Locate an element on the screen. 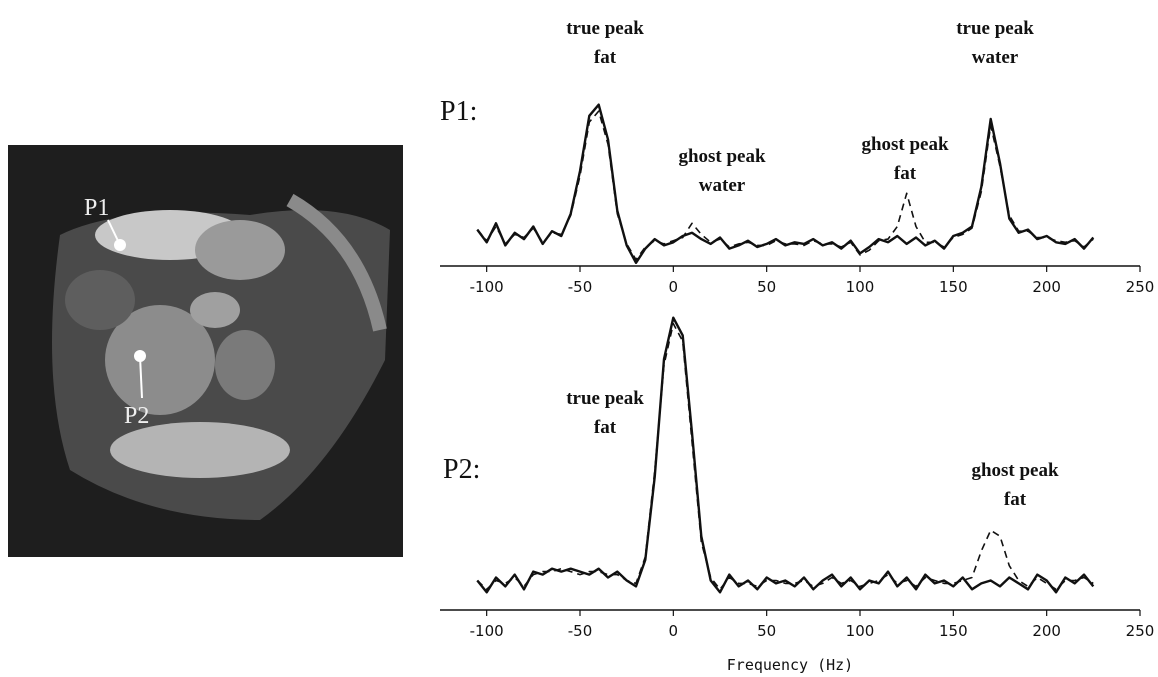 This screenshot has height=677, width=1158. point-label: P2 is located at coordinates (136, 416).